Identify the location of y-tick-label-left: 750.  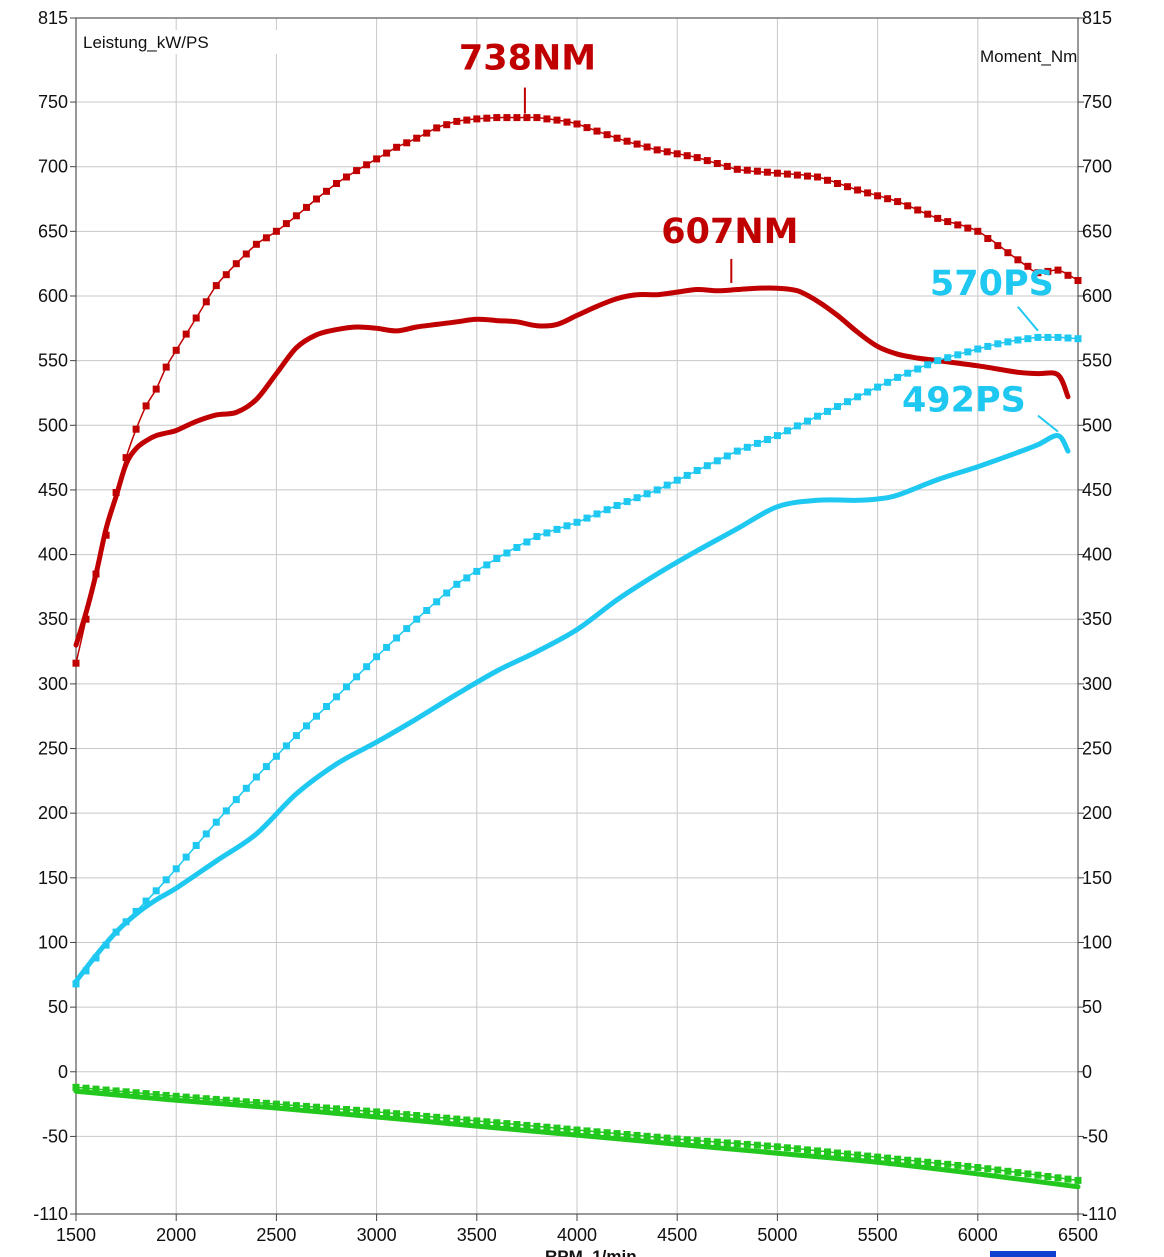
(53, 102).